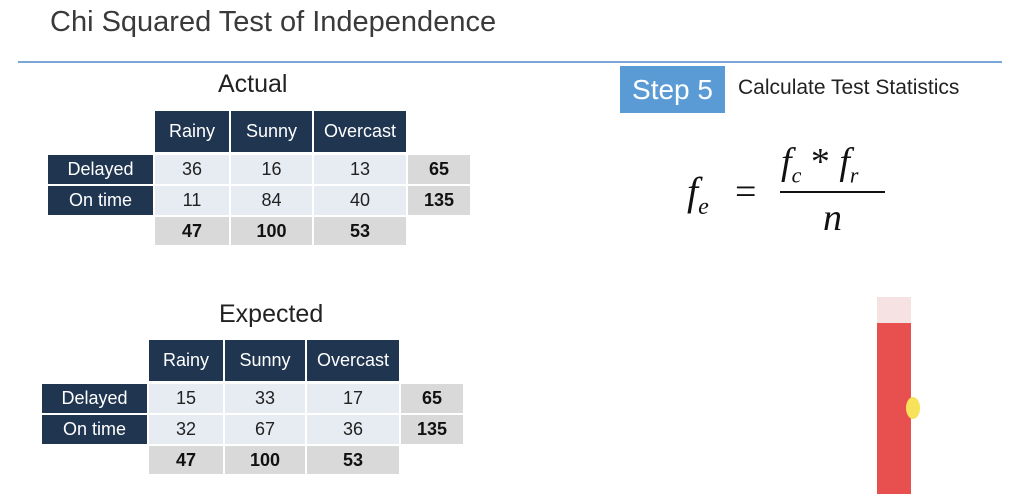  Describe the element at coordinates (849, 87) in the screenshot. I see `step-description: Calculate Test Statistics` at that location.